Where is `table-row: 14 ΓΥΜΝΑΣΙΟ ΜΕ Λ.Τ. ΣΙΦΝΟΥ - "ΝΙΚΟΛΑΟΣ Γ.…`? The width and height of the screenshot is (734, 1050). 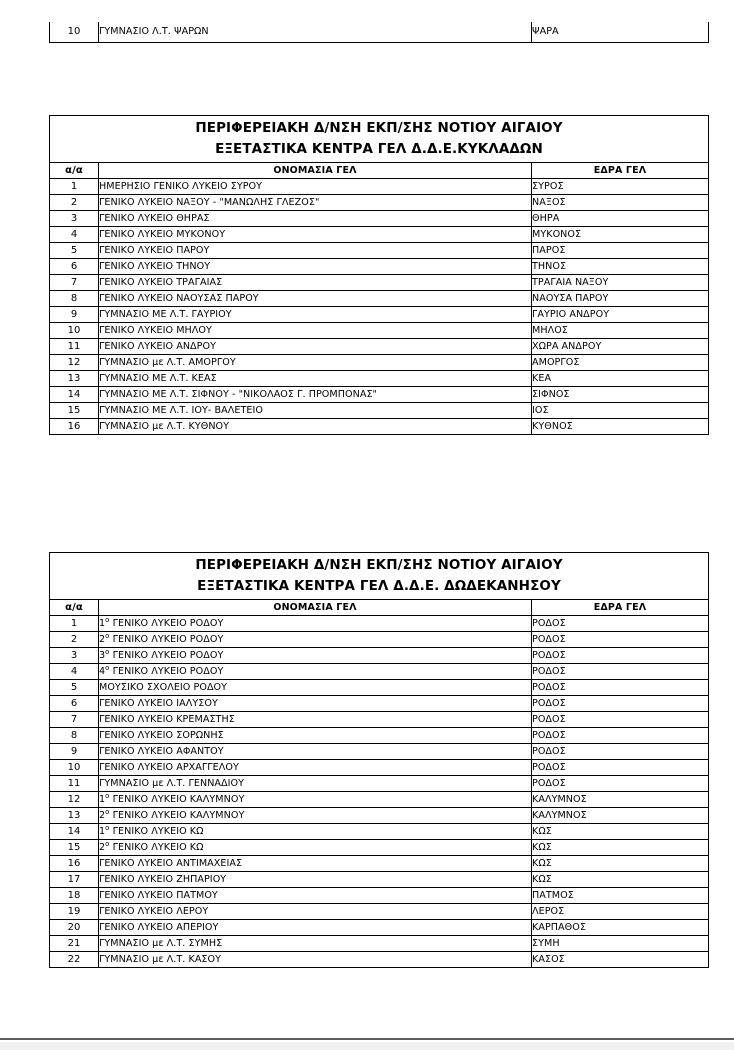 table-row: 14 ΓΥΜΝΑΣΙΟ ΜΕ Λ.Τ. ΣΙΦΝΟΥ - "ΝΙΚΟΛΑΟΣ Γ.… is located at coordinates (379, 394).